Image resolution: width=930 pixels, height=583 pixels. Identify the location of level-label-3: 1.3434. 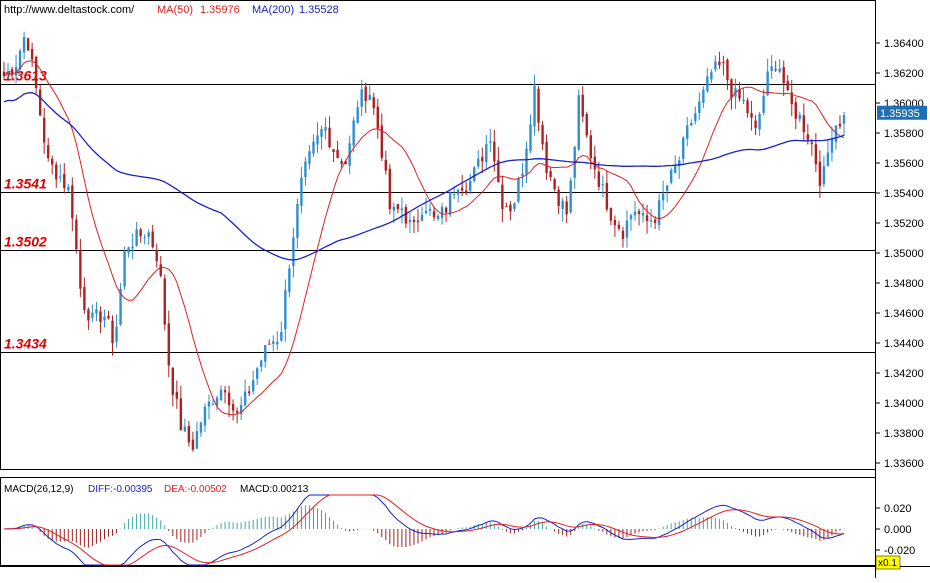
(25, 344).